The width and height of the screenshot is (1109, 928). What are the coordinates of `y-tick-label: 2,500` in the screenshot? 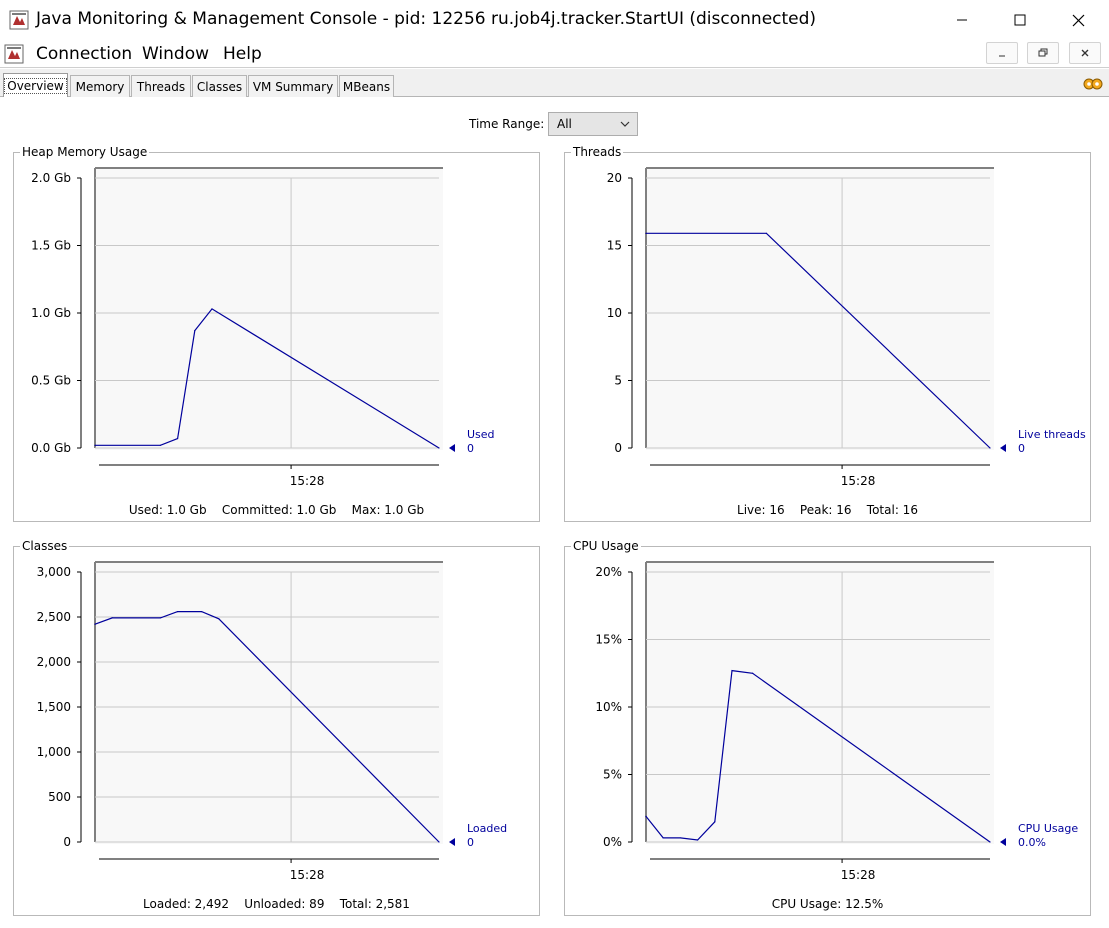 It's located at (54, 617).